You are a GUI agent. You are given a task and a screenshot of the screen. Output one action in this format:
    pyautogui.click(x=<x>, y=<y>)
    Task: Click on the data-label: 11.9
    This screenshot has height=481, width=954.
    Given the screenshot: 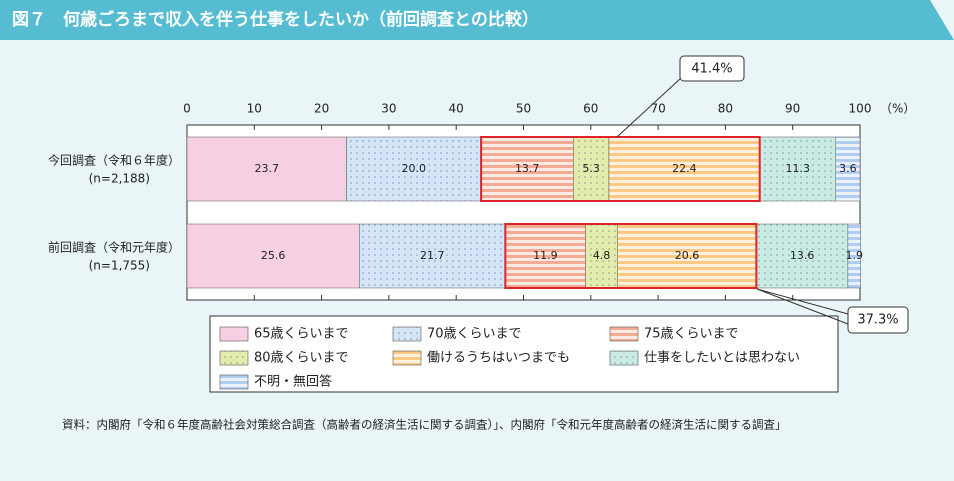 What is the action you would take?
    pyautogui.click(x=545, y=255)
    